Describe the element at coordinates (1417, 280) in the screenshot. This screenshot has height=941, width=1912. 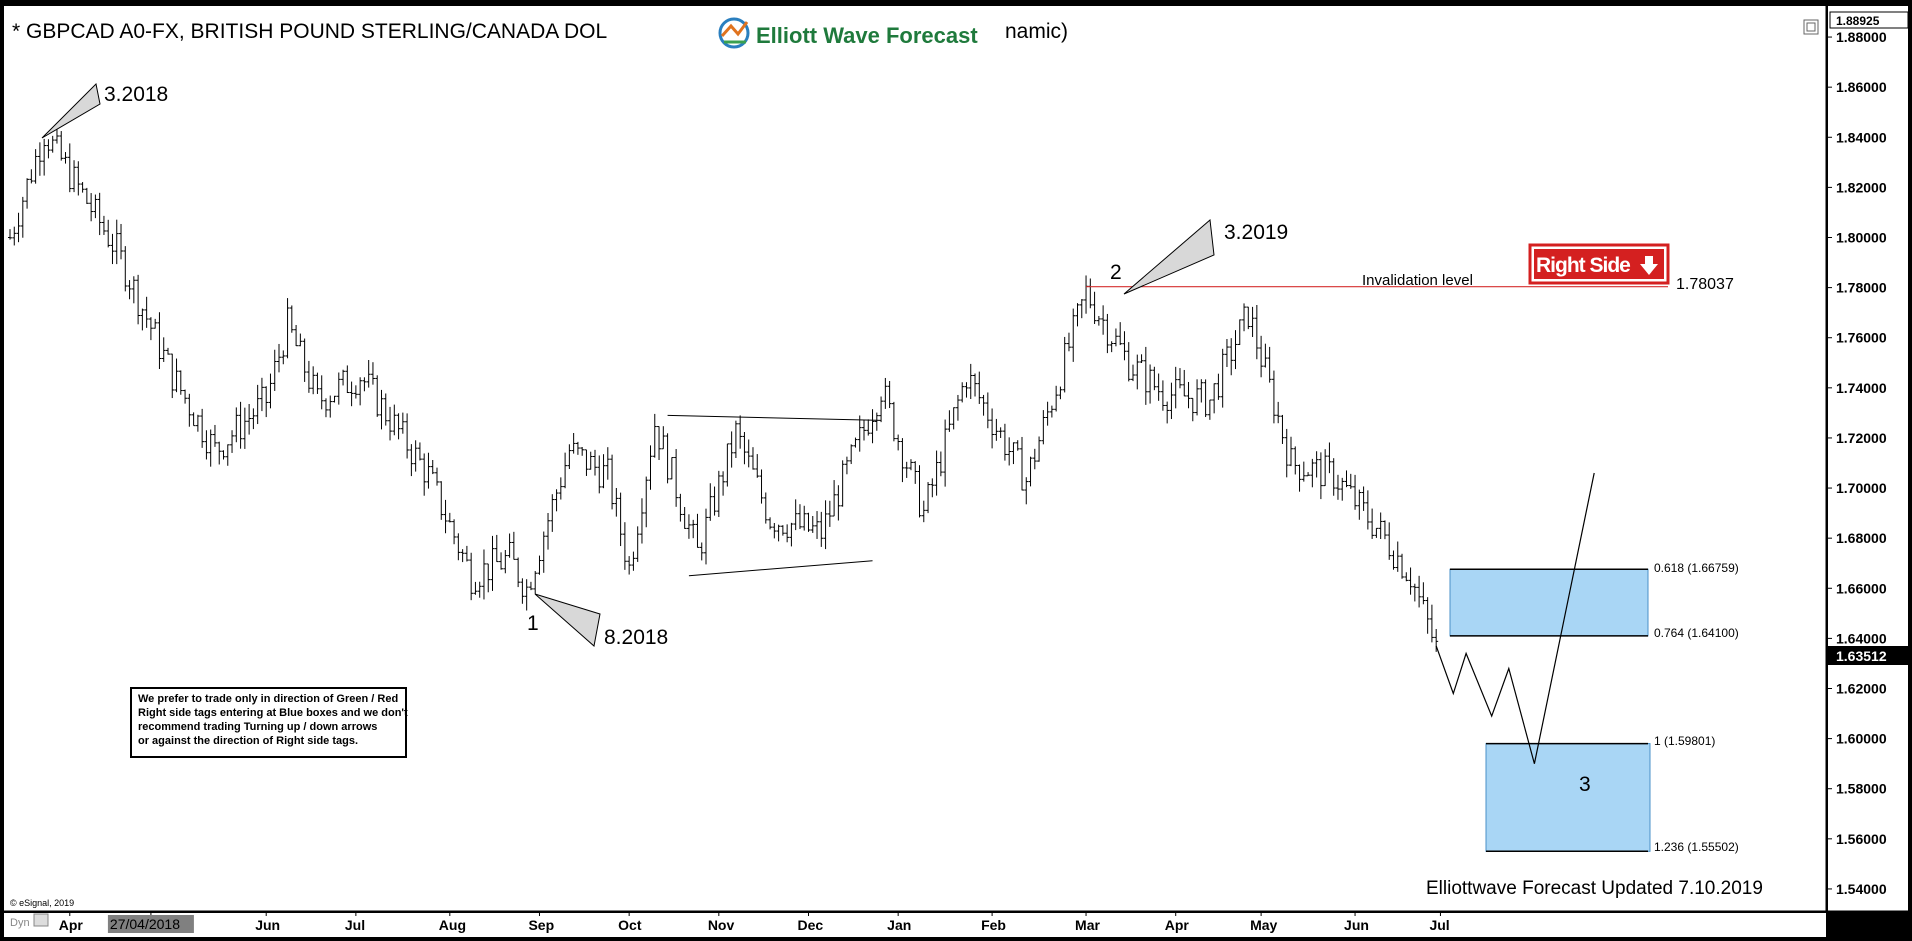
I see `invalidation-label: Invalidation level` at that location.